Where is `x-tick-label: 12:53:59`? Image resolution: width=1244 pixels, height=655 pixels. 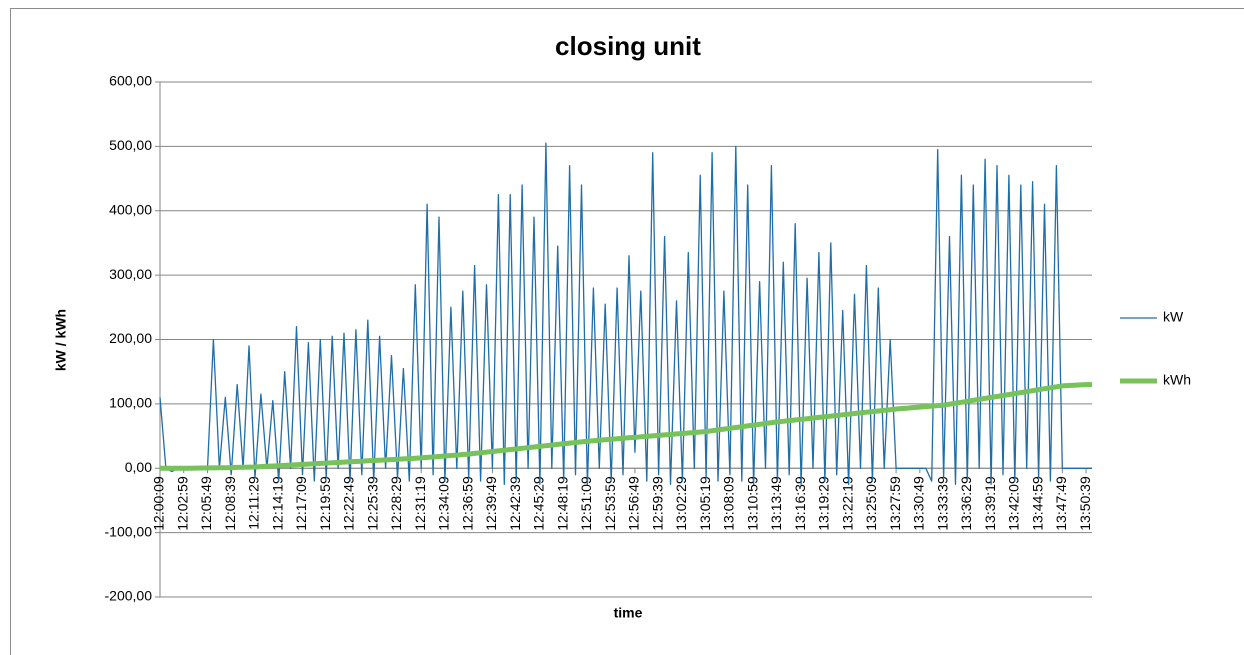
x-tick-label: 12:53:59 is located at coordinates (610, 503).